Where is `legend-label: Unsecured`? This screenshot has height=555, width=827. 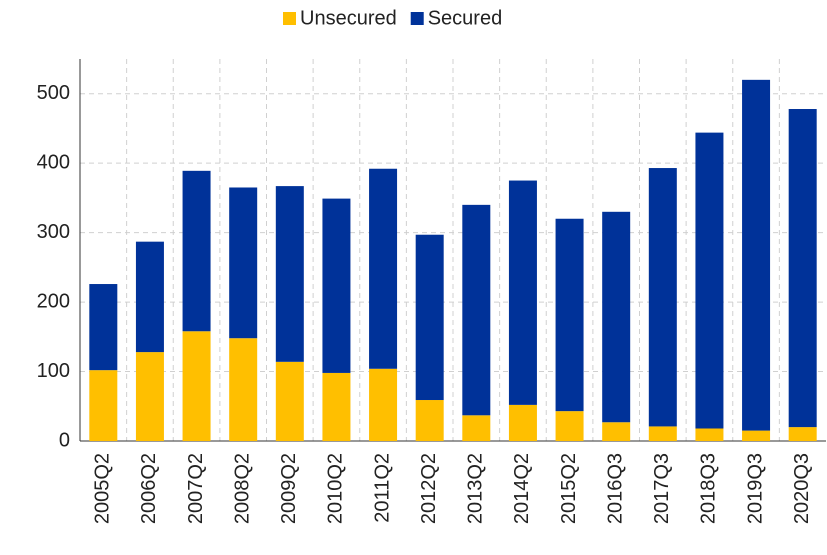 legend-label: Unsecured is located at coordinates (348, 18).